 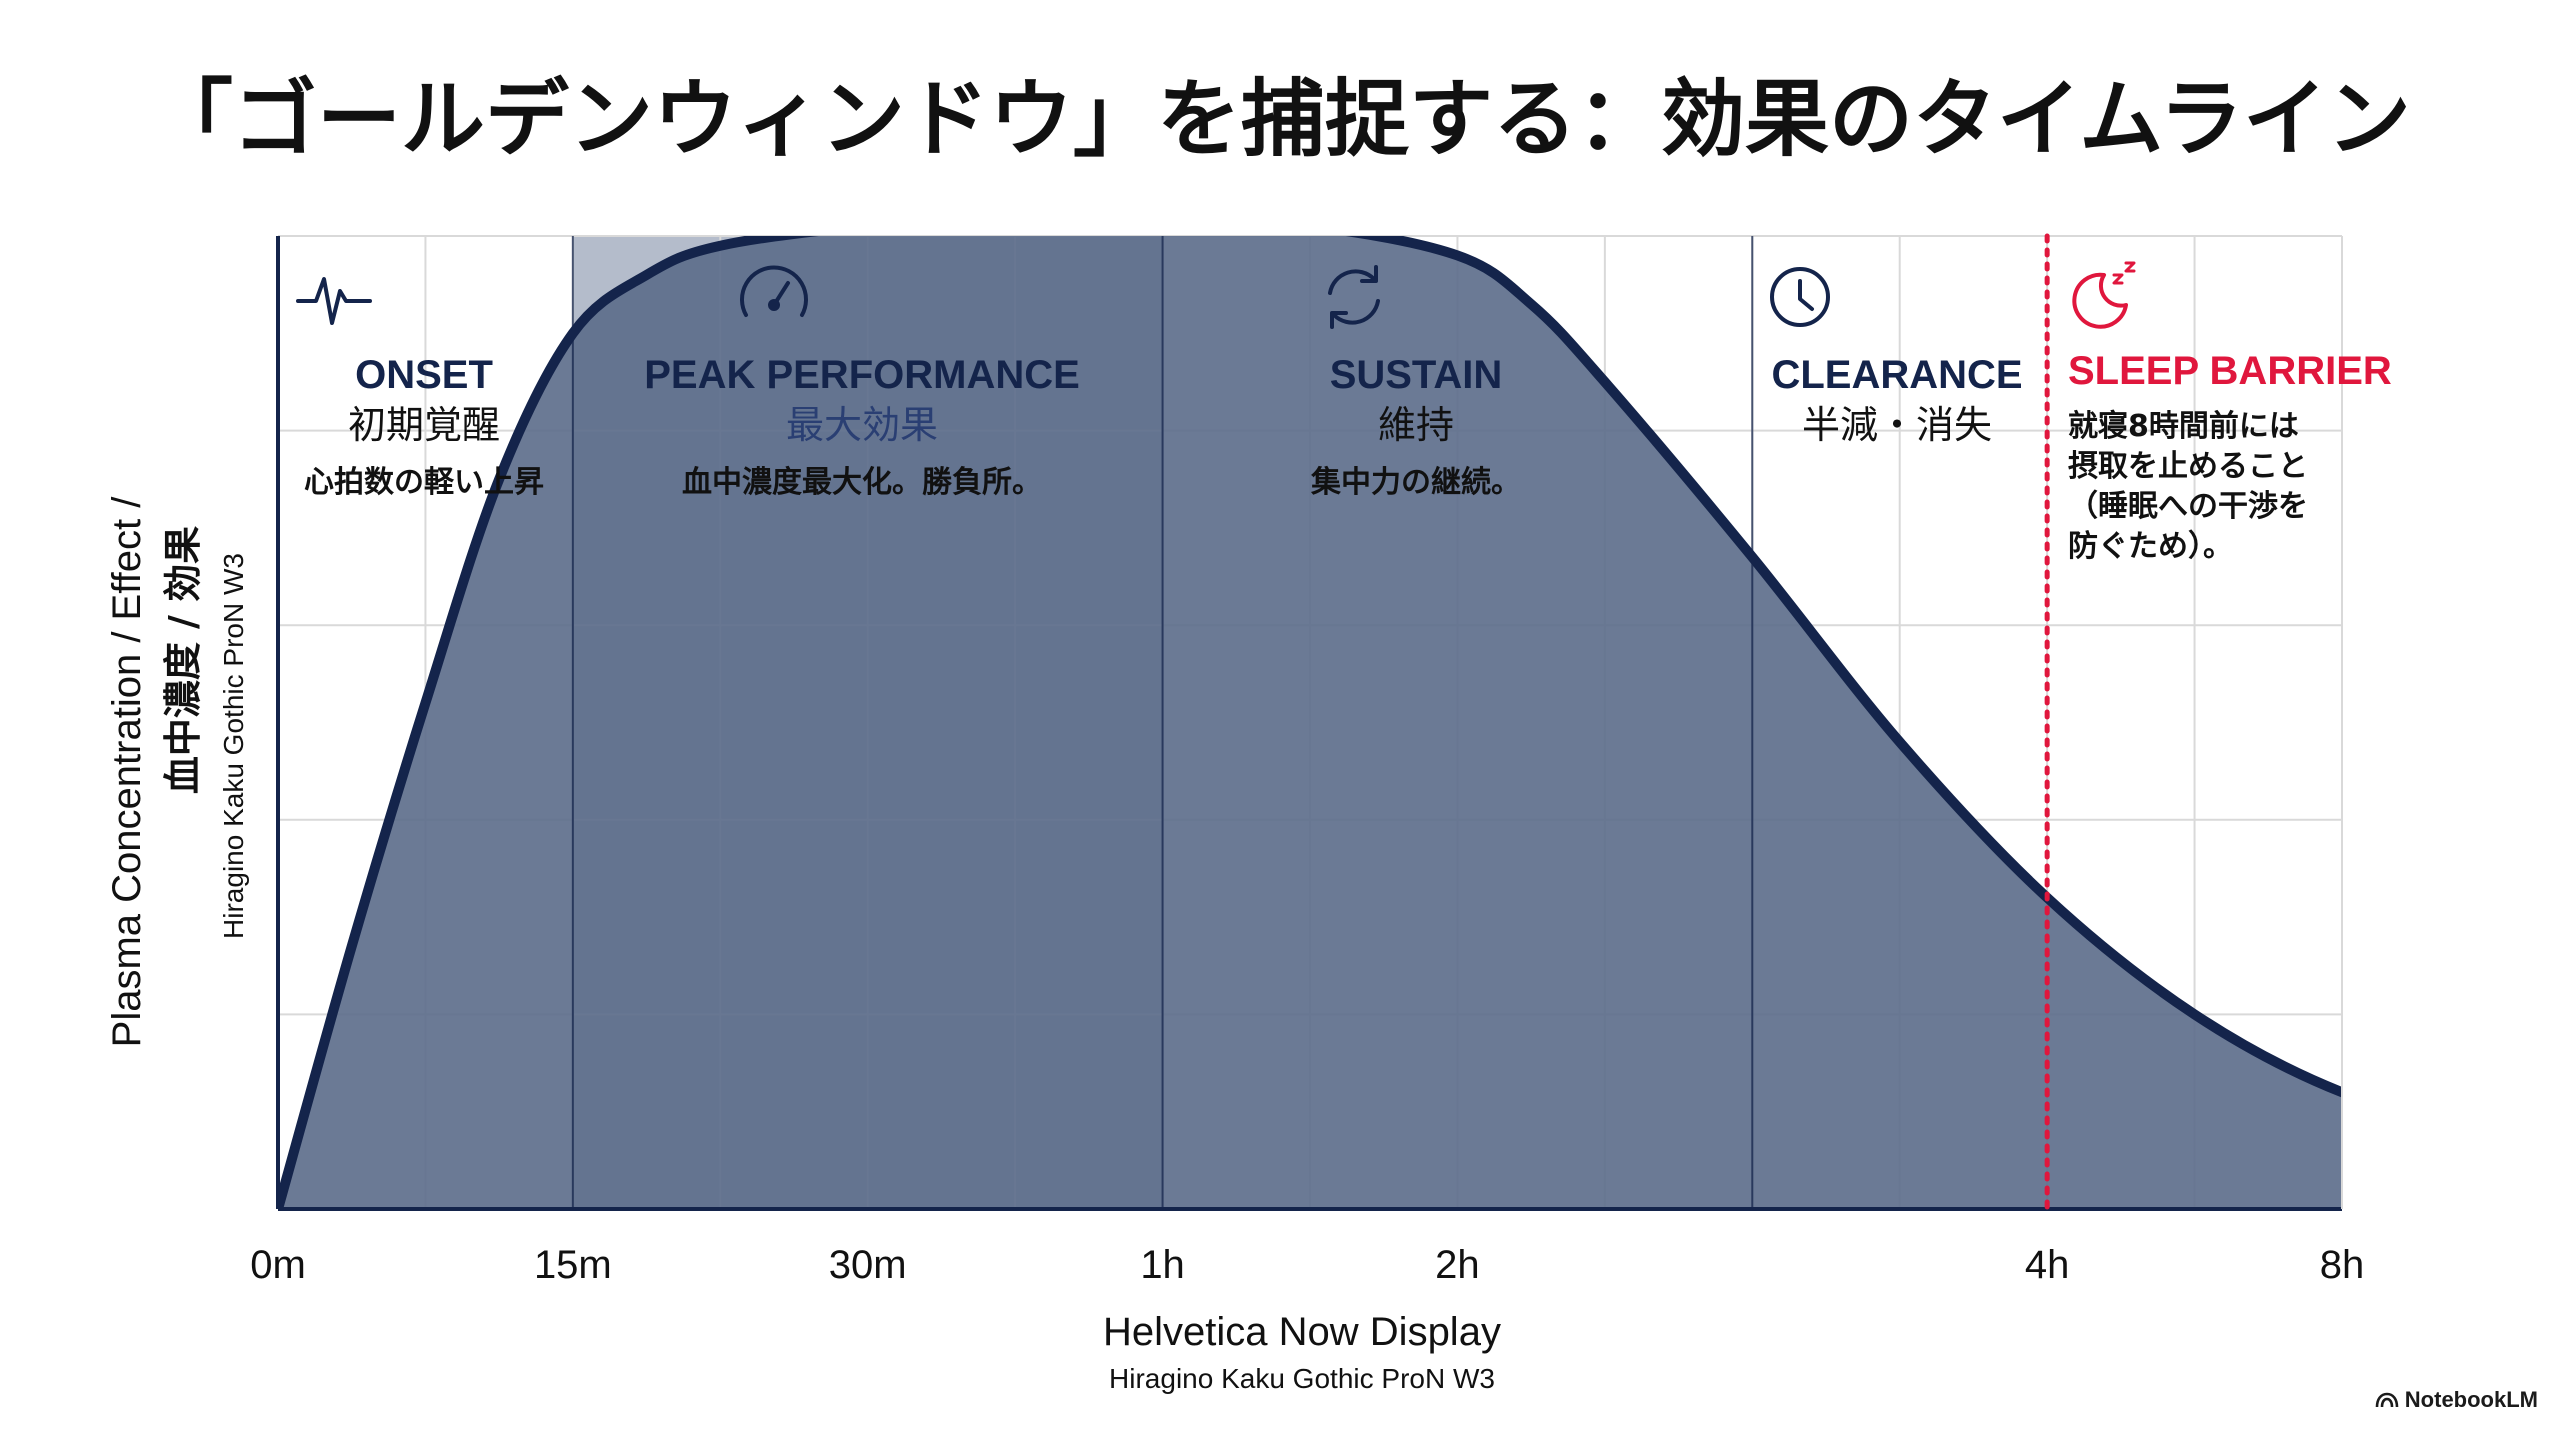 I want to click on phase-description: 心拍数の軽い上昇, so click(x=424, y=482).